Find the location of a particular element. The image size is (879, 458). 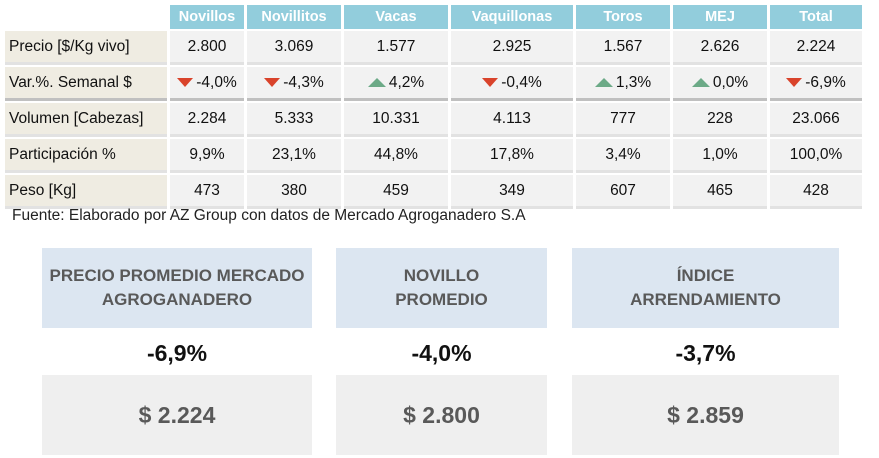

kpi-title: PRECIO PROMEDIO MERCADO AGROGANADERO is located at coordinates (177, 287).